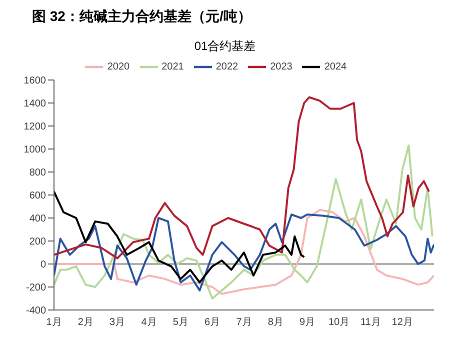 The image size is (450, 340). I want to click on y-tick-label: 1400, so click(35, 104).